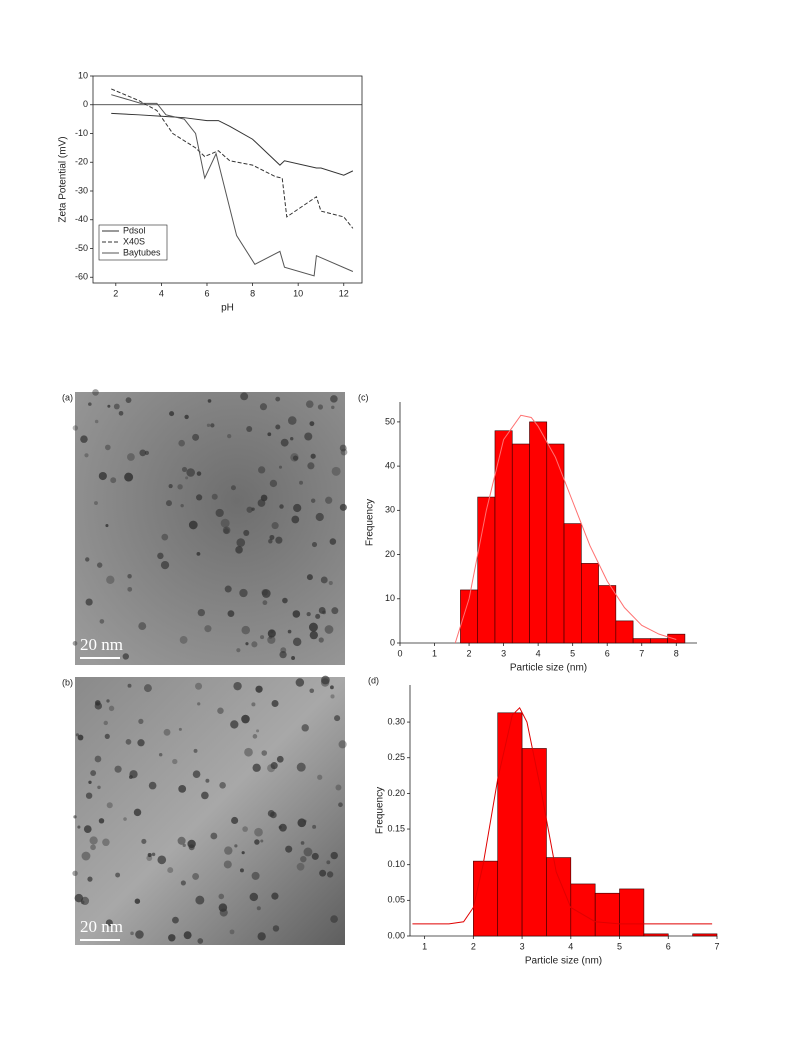 This screenshot has width=793, height=1057. Describe the element at coordinates (390, 554) in the screenshot. I see `y-tick-label: 20` at that location.